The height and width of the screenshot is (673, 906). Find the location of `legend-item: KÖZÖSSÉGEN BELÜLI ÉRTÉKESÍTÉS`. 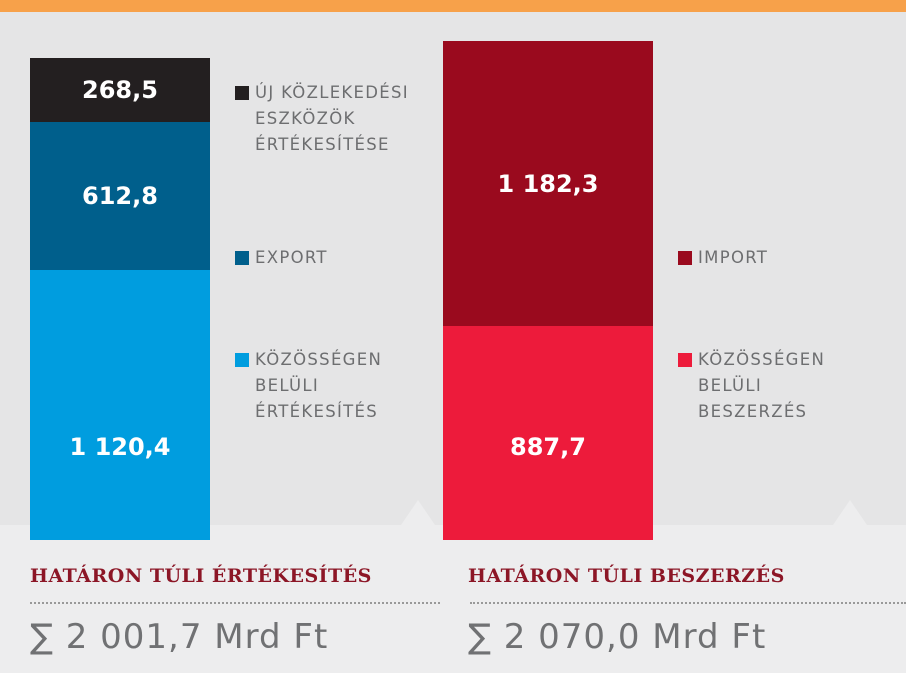

legend-item: KÖZÖSSÉGEN BELÜLI ÉRTÉKESÍTÉS is located at coordinates (308, 386).